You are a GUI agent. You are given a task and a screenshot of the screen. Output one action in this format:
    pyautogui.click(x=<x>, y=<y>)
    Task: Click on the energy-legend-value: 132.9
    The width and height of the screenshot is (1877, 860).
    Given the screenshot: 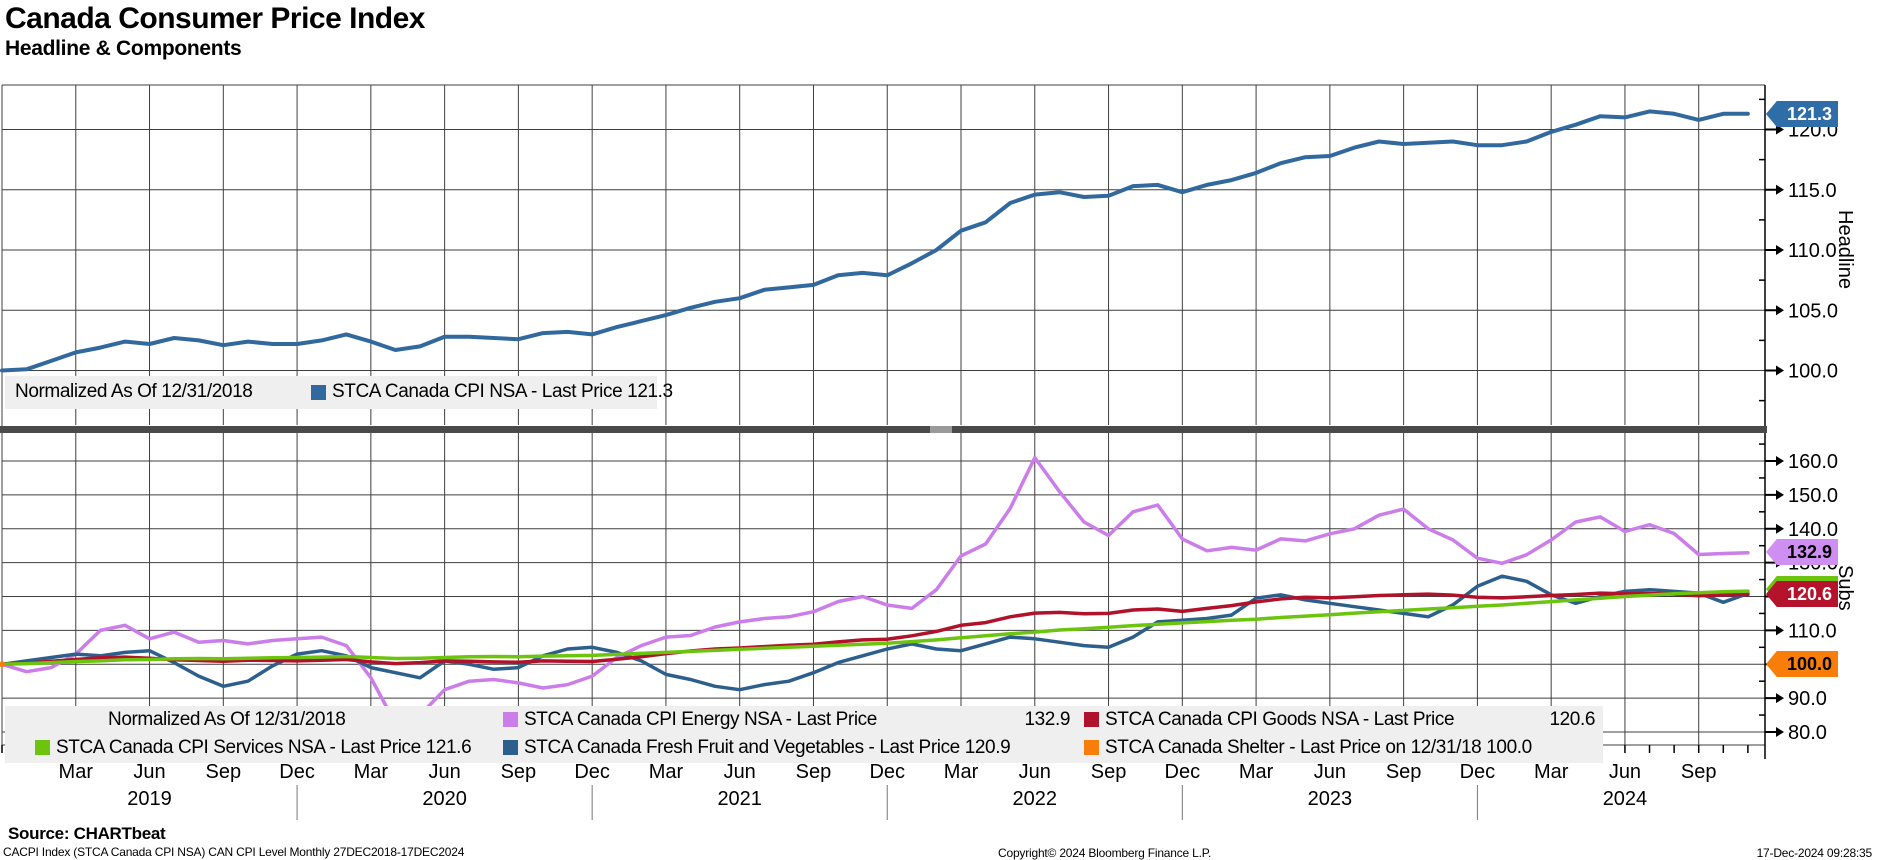 What is the action you would take?
    pyautogui.click(x=1047, y=719)
    